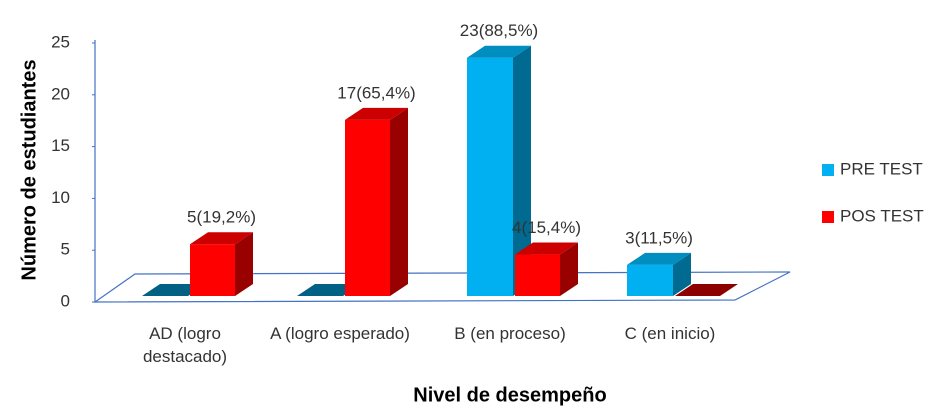  Describe the element at coordinates (29, 169) in the screenshot. I see `y-axis-title: Número de estudiantes` at that location.